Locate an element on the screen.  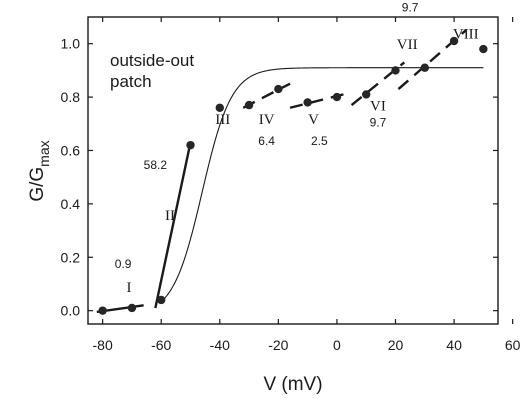
segment-label-ii: II is located at coordinates (170, 216).